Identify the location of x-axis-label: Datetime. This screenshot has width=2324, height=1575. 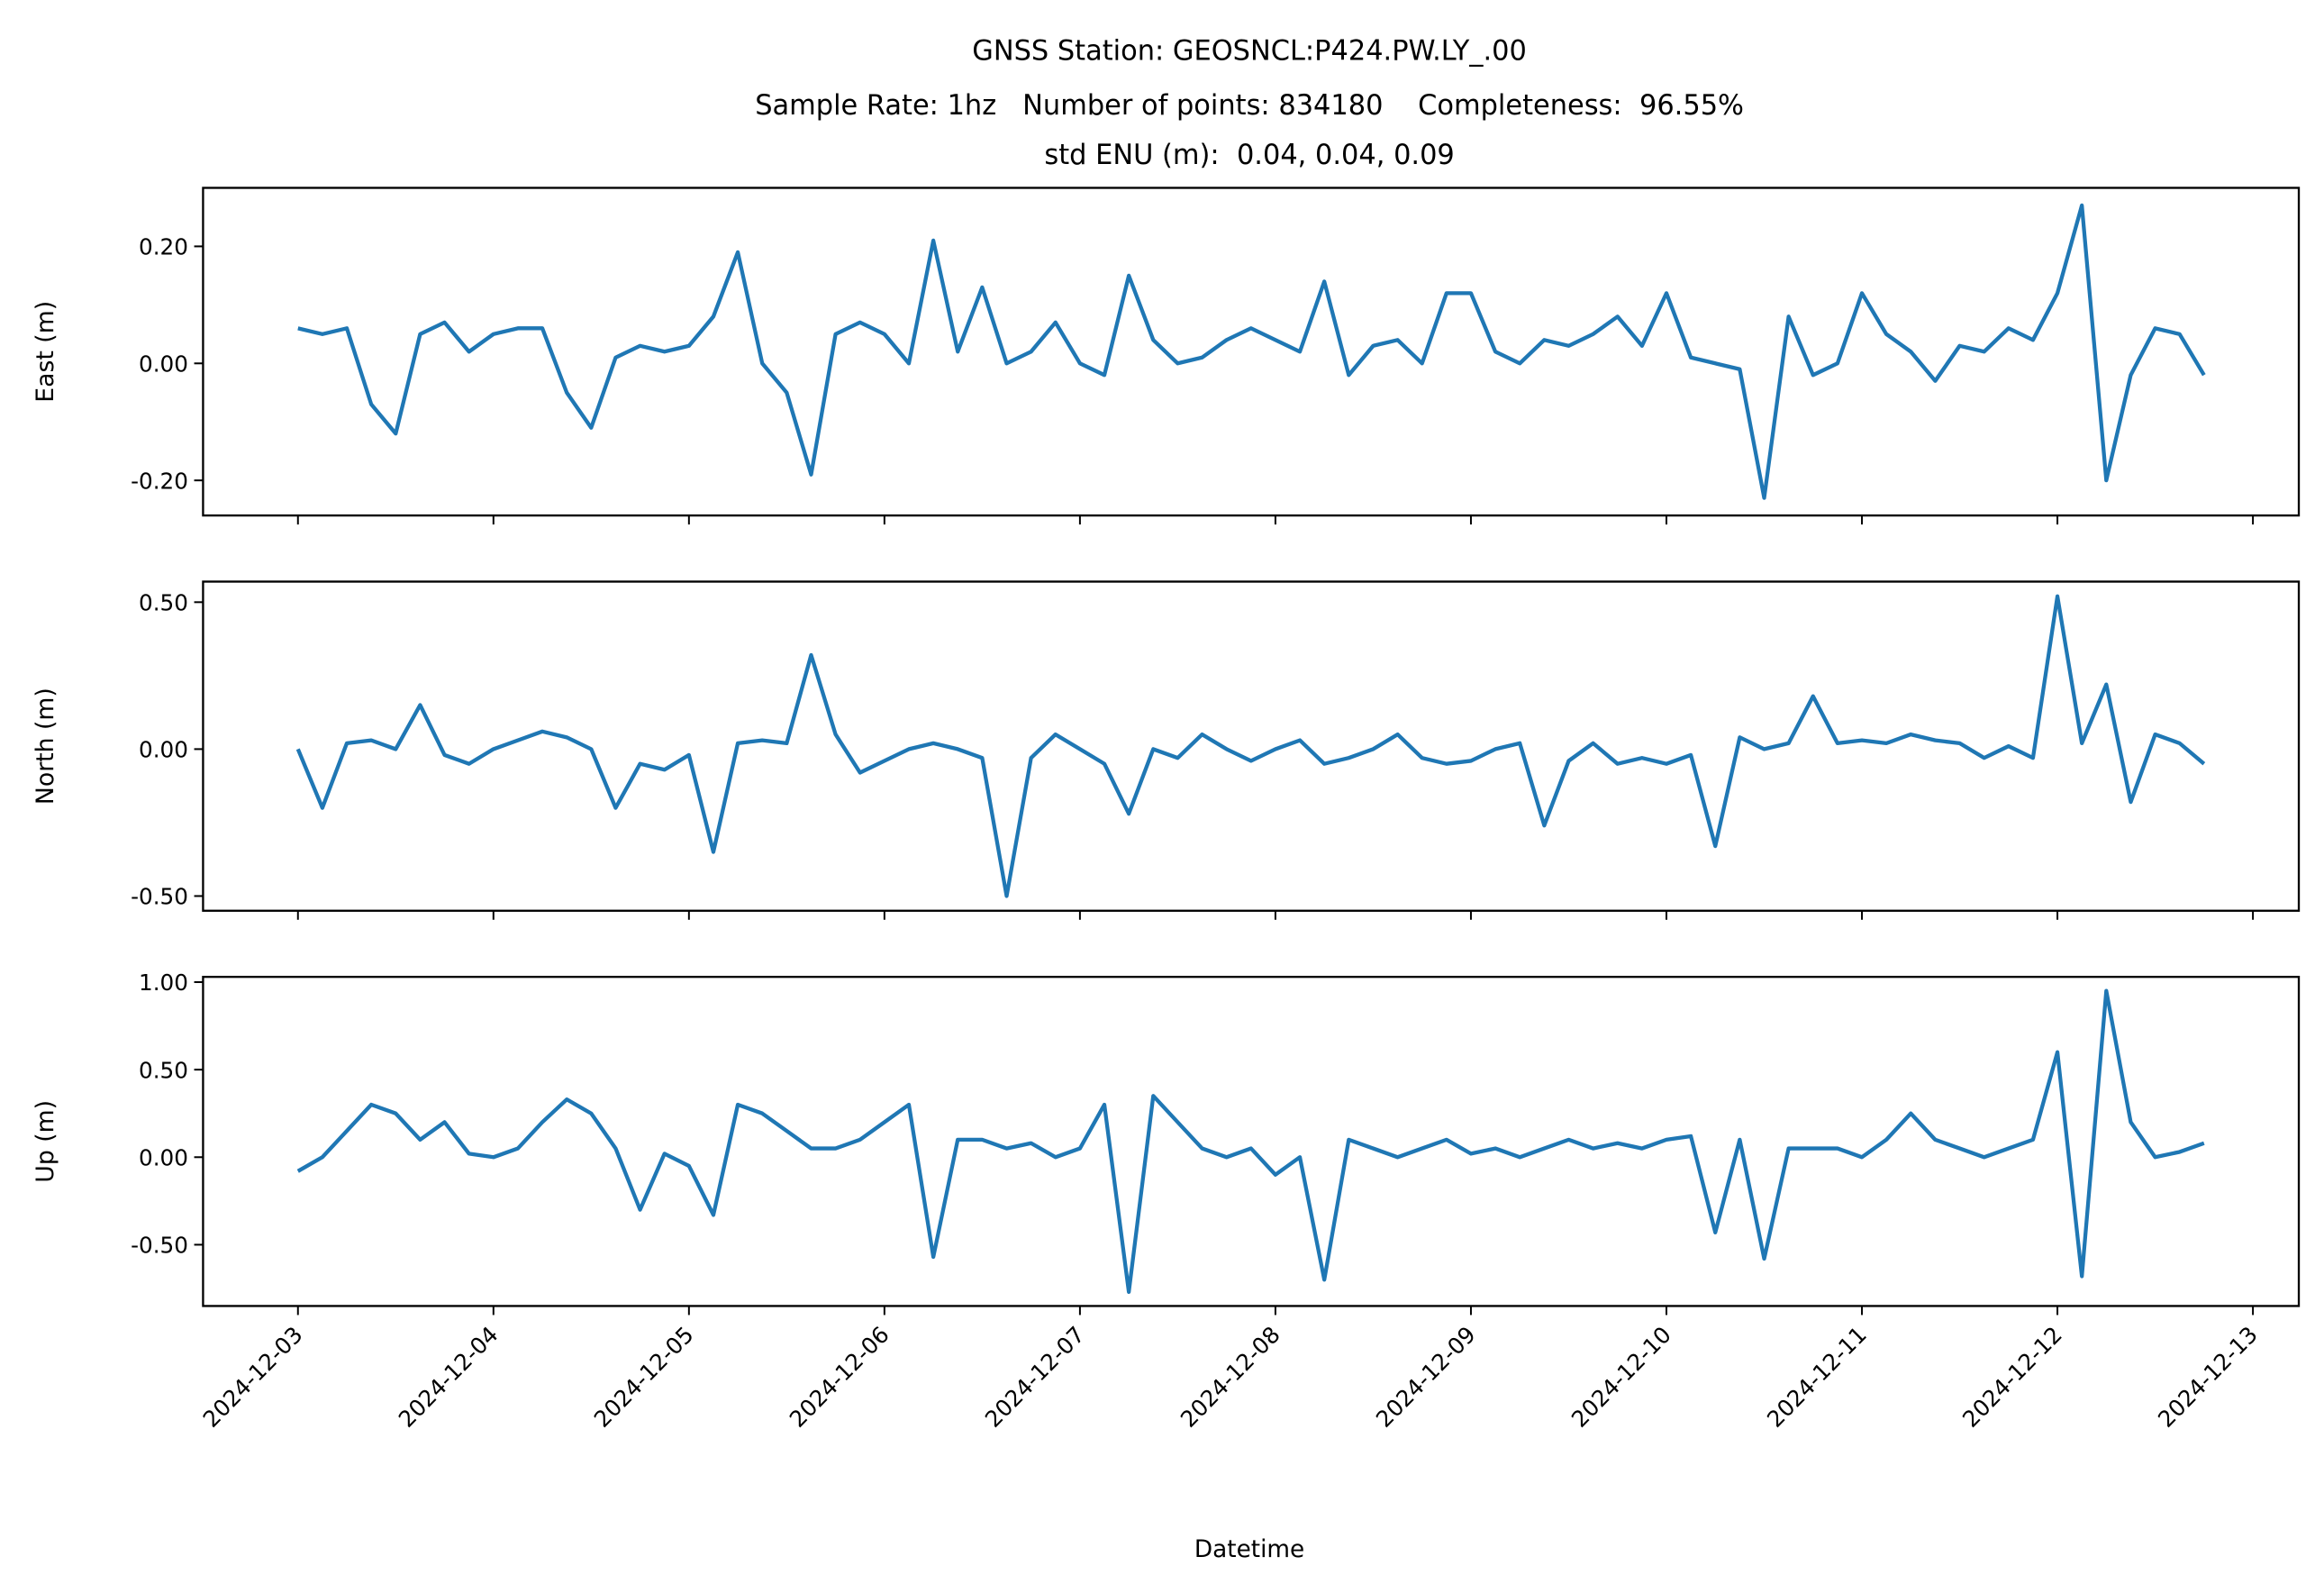
(1249, 1549).